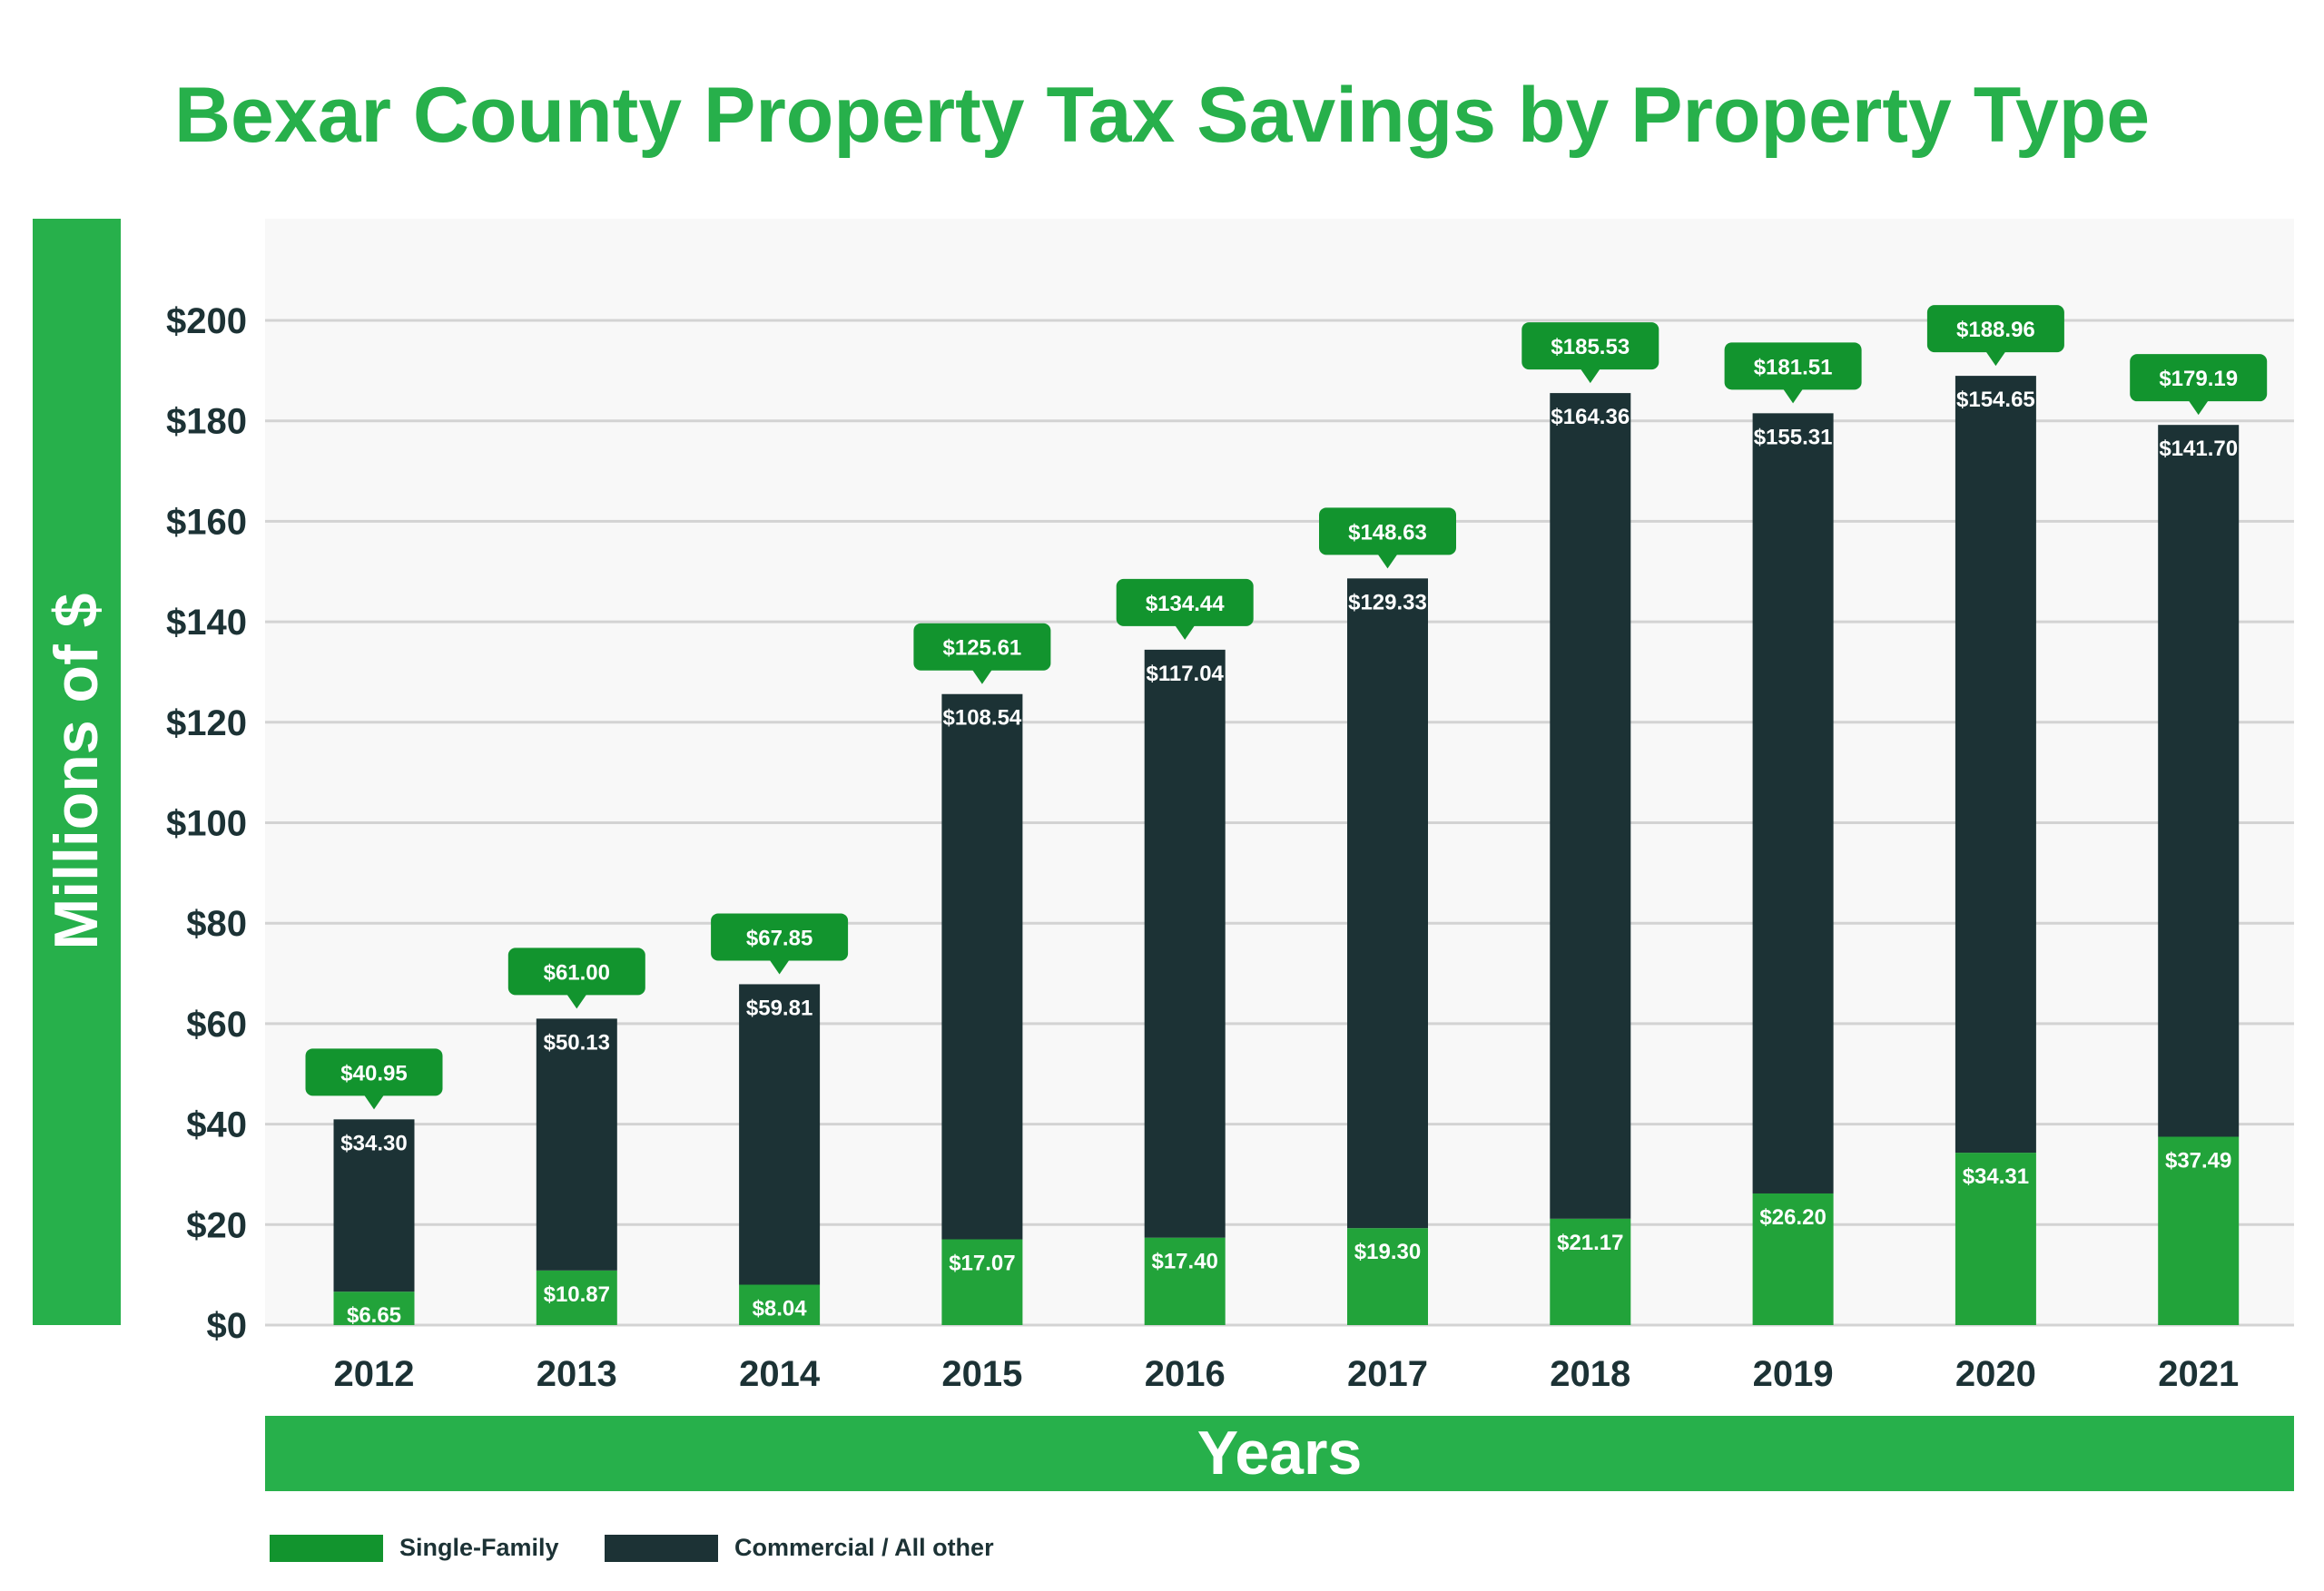  What do you see at coordinates (1590, 417) in the screenshot?
I see `data-label-commercial: $164.36` at bounding box center [1590, 417].